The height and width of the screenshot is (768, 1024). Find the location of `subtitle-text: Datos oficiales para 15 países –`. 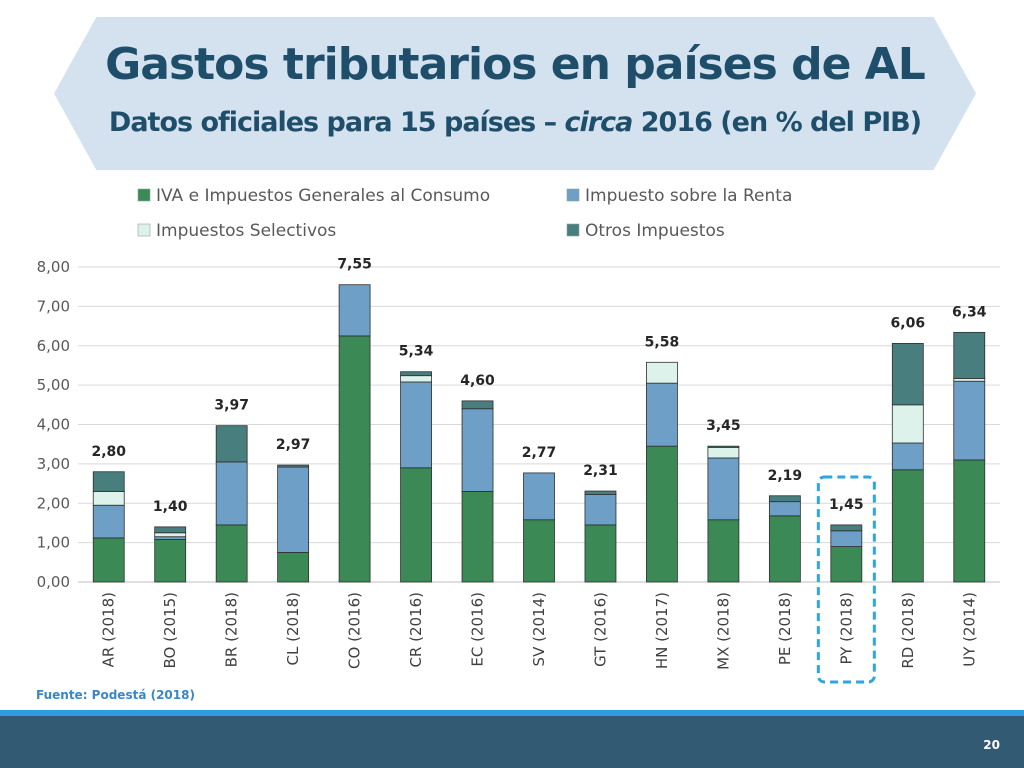

subtitle-text: Datos oficiales para 15 países – is located at coordinates (336, 122).